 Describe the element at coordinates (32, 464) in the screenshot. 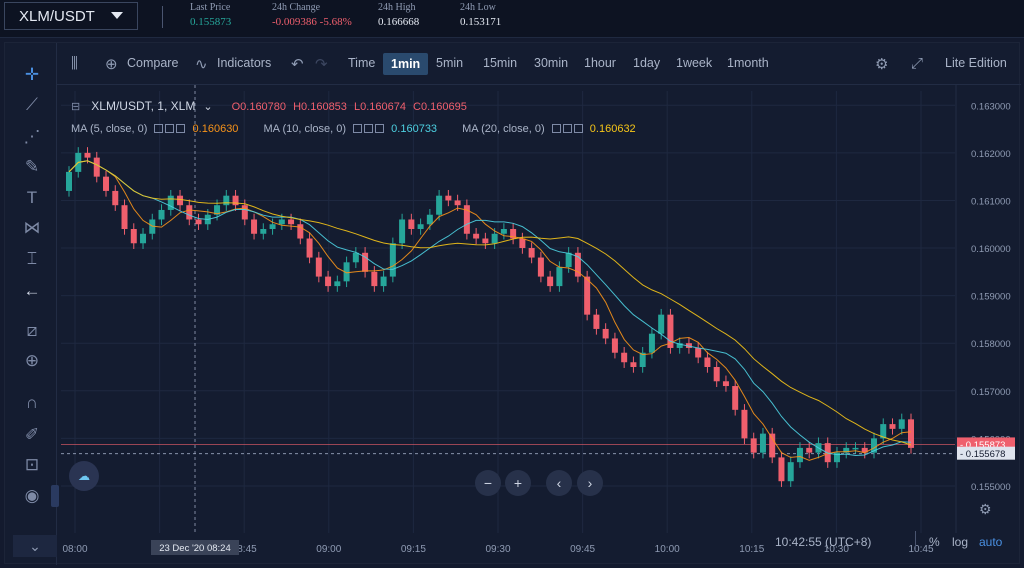

I see `unlock-icon: ⊡` at that location.